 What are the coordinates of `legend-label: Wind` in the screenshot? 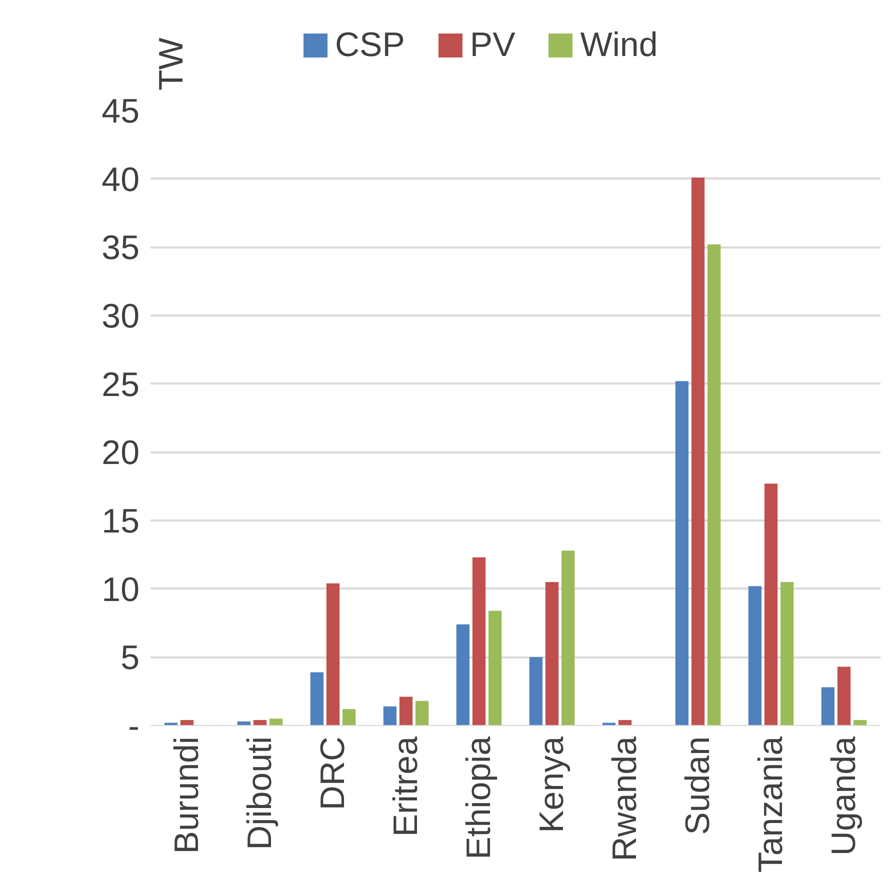 It's located at (619, 45).